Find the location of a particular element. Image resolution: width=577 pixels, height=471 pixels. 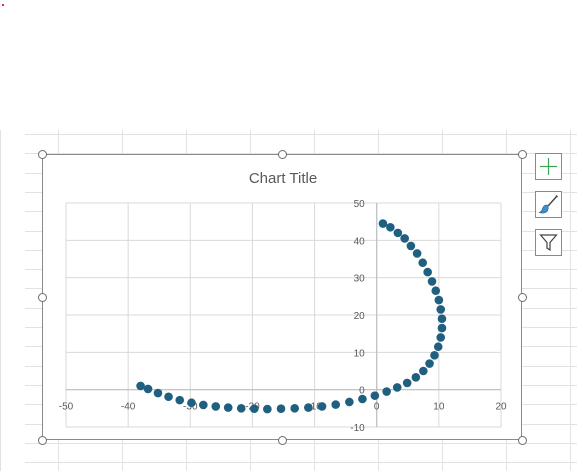

resize-handle-top-left is located at coordinates (42, 154).